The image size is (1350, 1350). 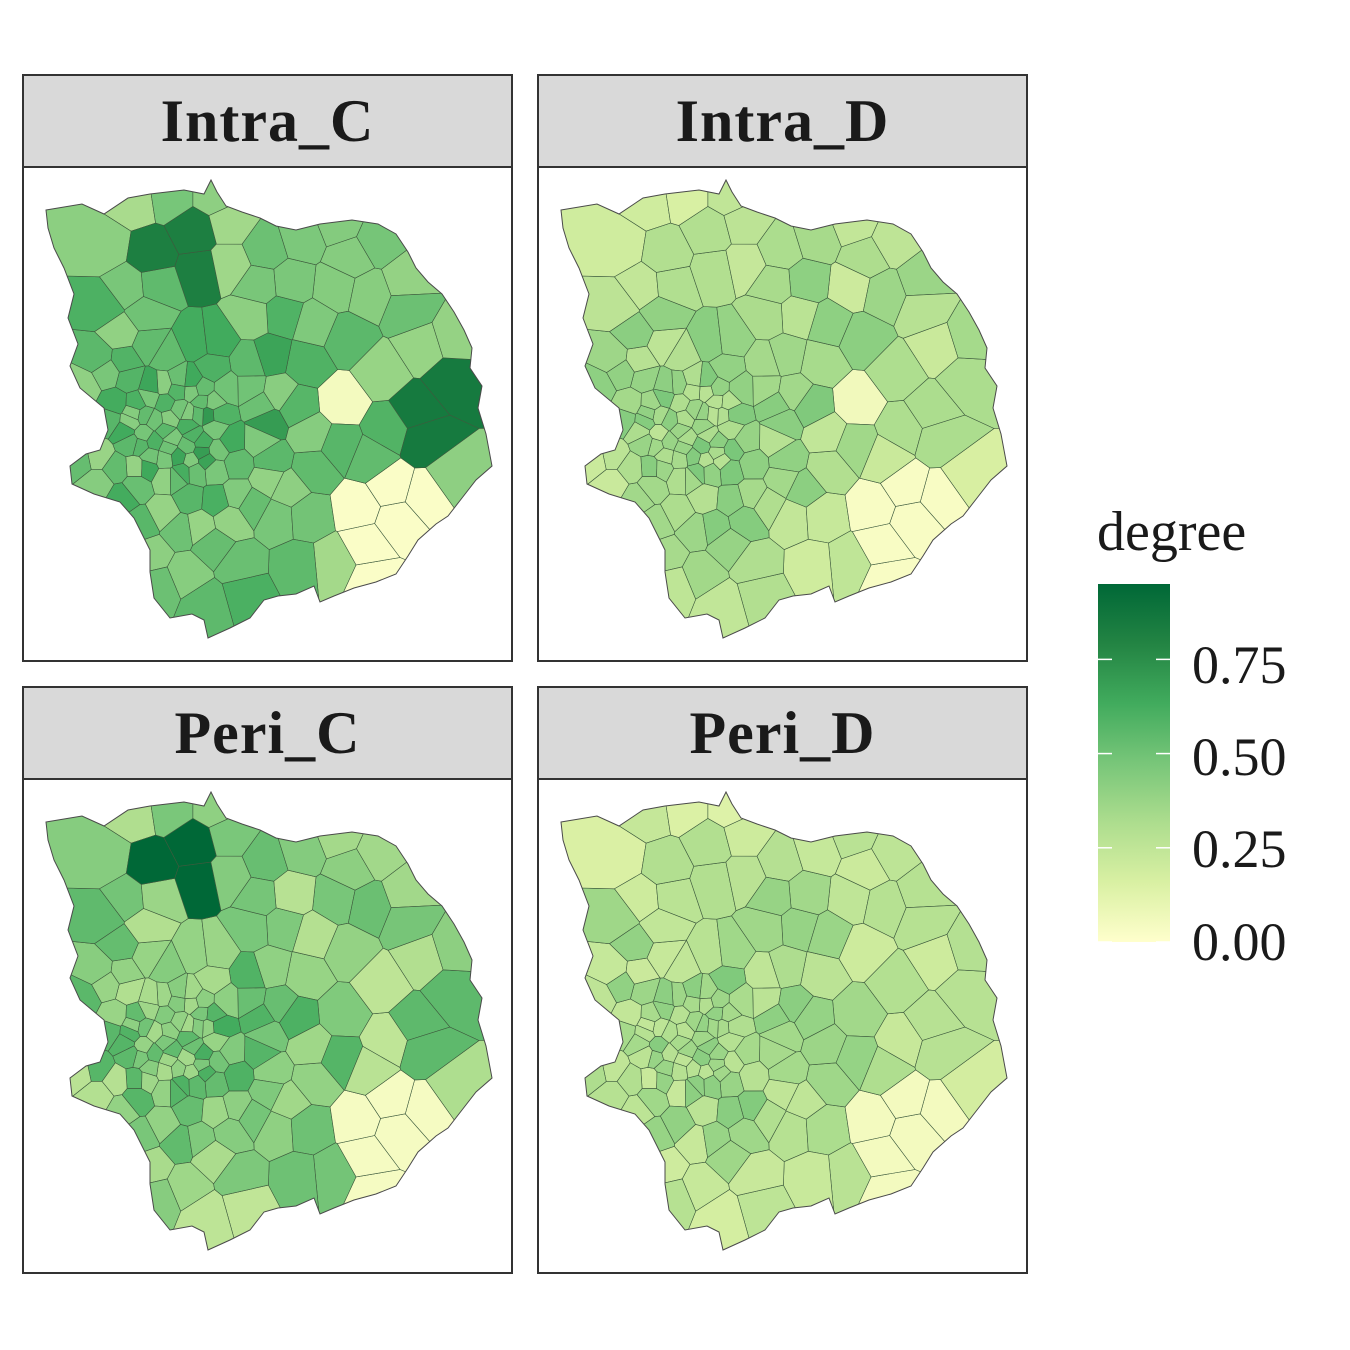 I want to click on facet-strip: Peri_C, so click(x=267, y=733).